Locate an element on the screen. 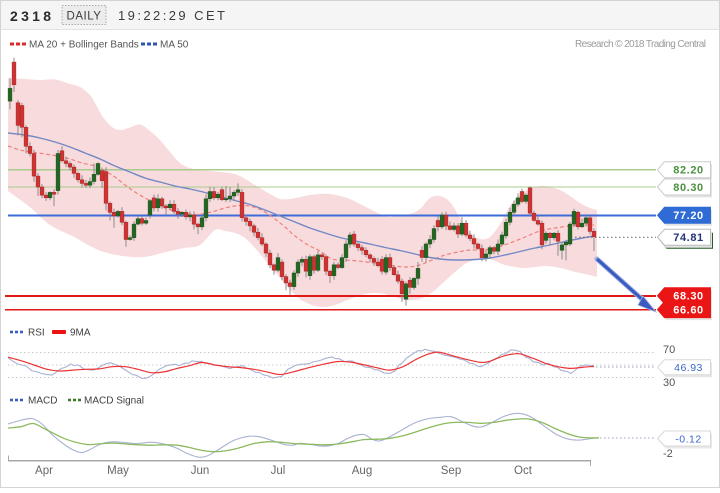 This screenshot has width=720, height=493. svg-text: MACD Signal is located at coordinates (114, 401).